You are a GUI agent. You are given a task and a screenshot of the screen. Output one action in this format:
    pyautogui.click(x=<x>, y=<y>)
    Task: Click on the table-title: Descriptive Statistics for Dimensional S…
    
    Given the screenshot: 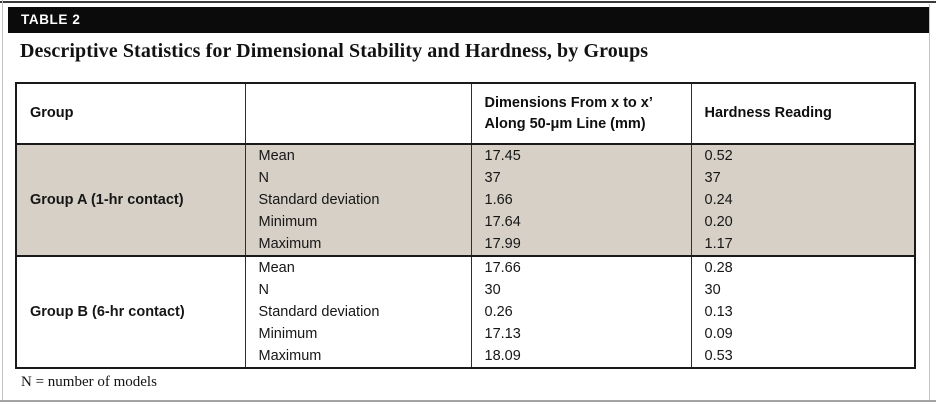 What is the action you would take?
    pyautogui.click(x=334, y=51)
    